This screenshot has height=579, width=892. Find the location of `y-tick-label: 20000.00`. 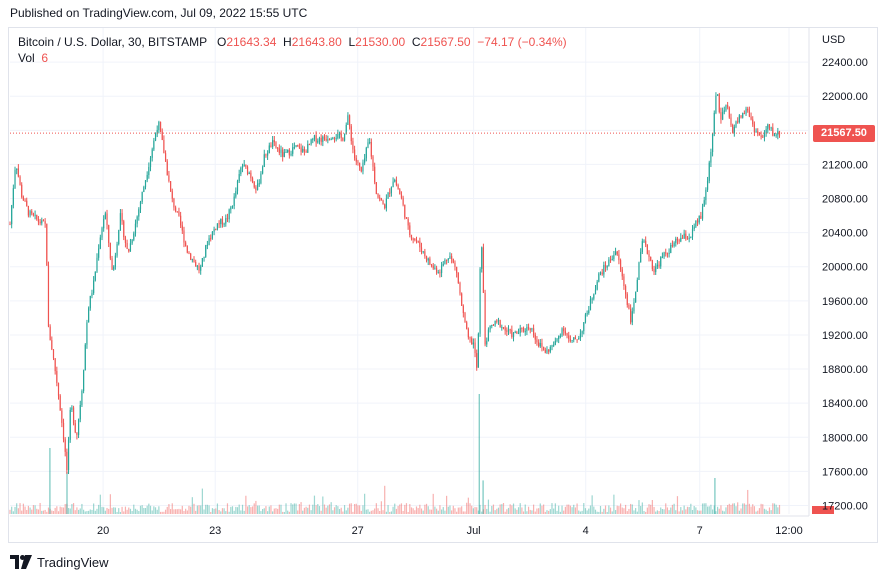

y-tick-label: 20000.00 is located at coordinates (845, 268).